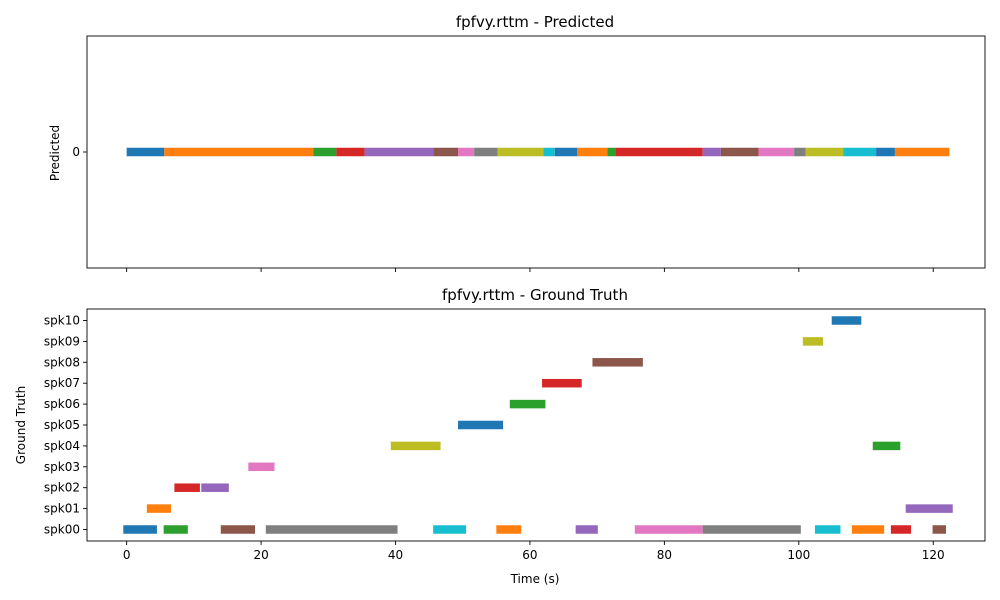  What do you see at coordinates (260, 555) in the screenshot?
I see `ground-truth-x-tick-label-20: 20` at bounding box center [260, 555].